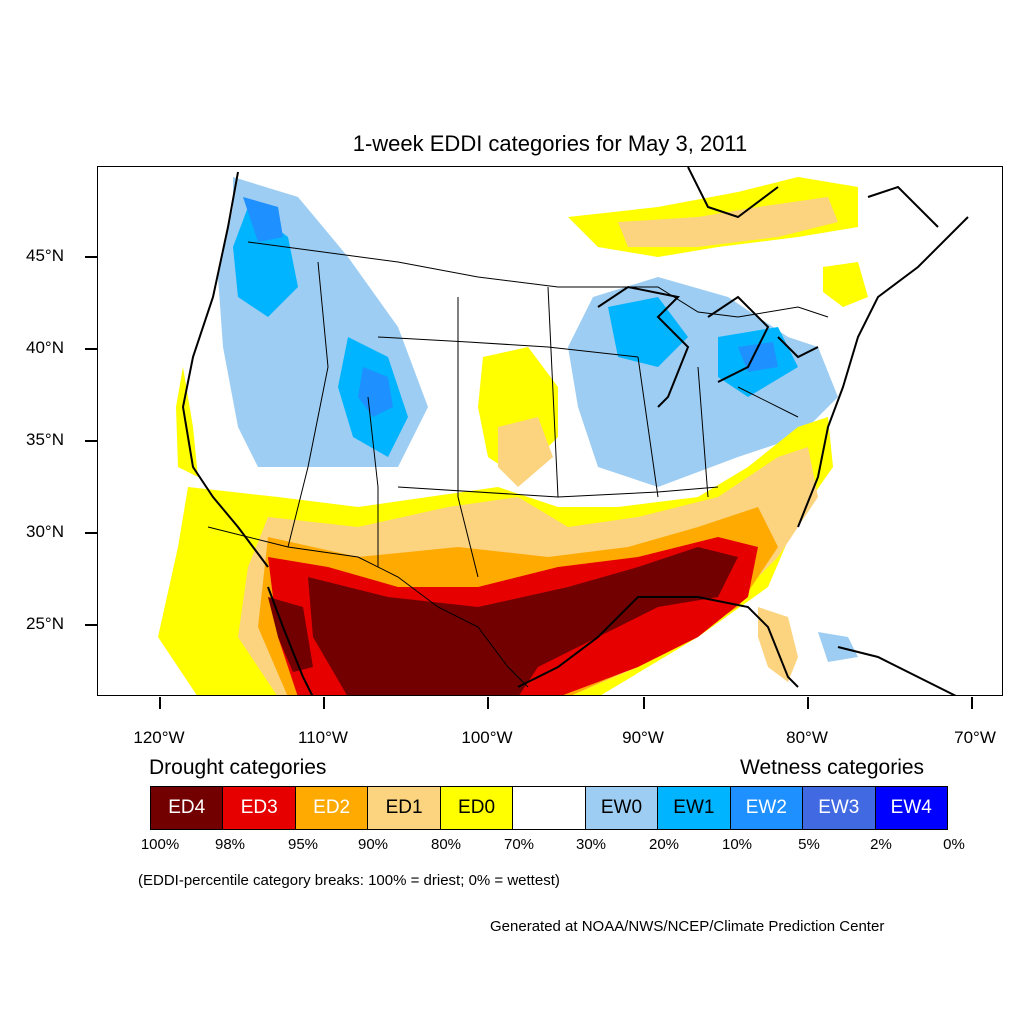 This screenshot has height=1024, width=1024. I want to click on coastline-canada-north, so click(813, 197).